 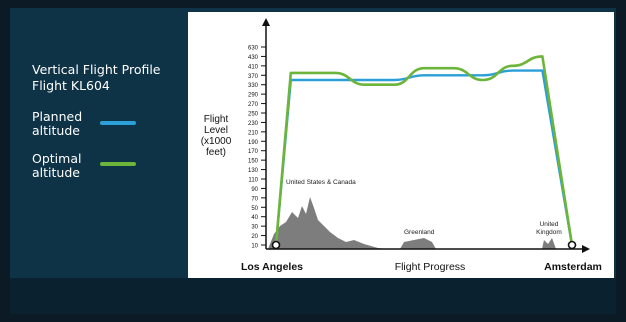 What do you see at coordinates (254, 209) in the screenshot?
I see `y-tick-label: 50` at bounding box center [254, 209].